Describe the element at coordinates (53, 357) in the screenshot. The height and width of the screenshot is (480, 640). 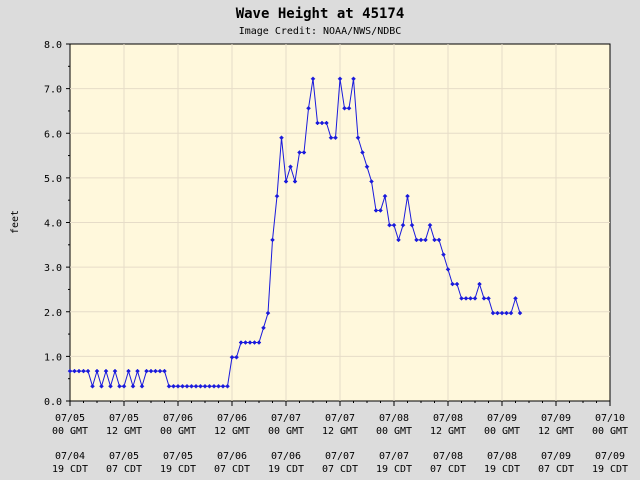
I see `y-tick-label: 1.0` at that location.